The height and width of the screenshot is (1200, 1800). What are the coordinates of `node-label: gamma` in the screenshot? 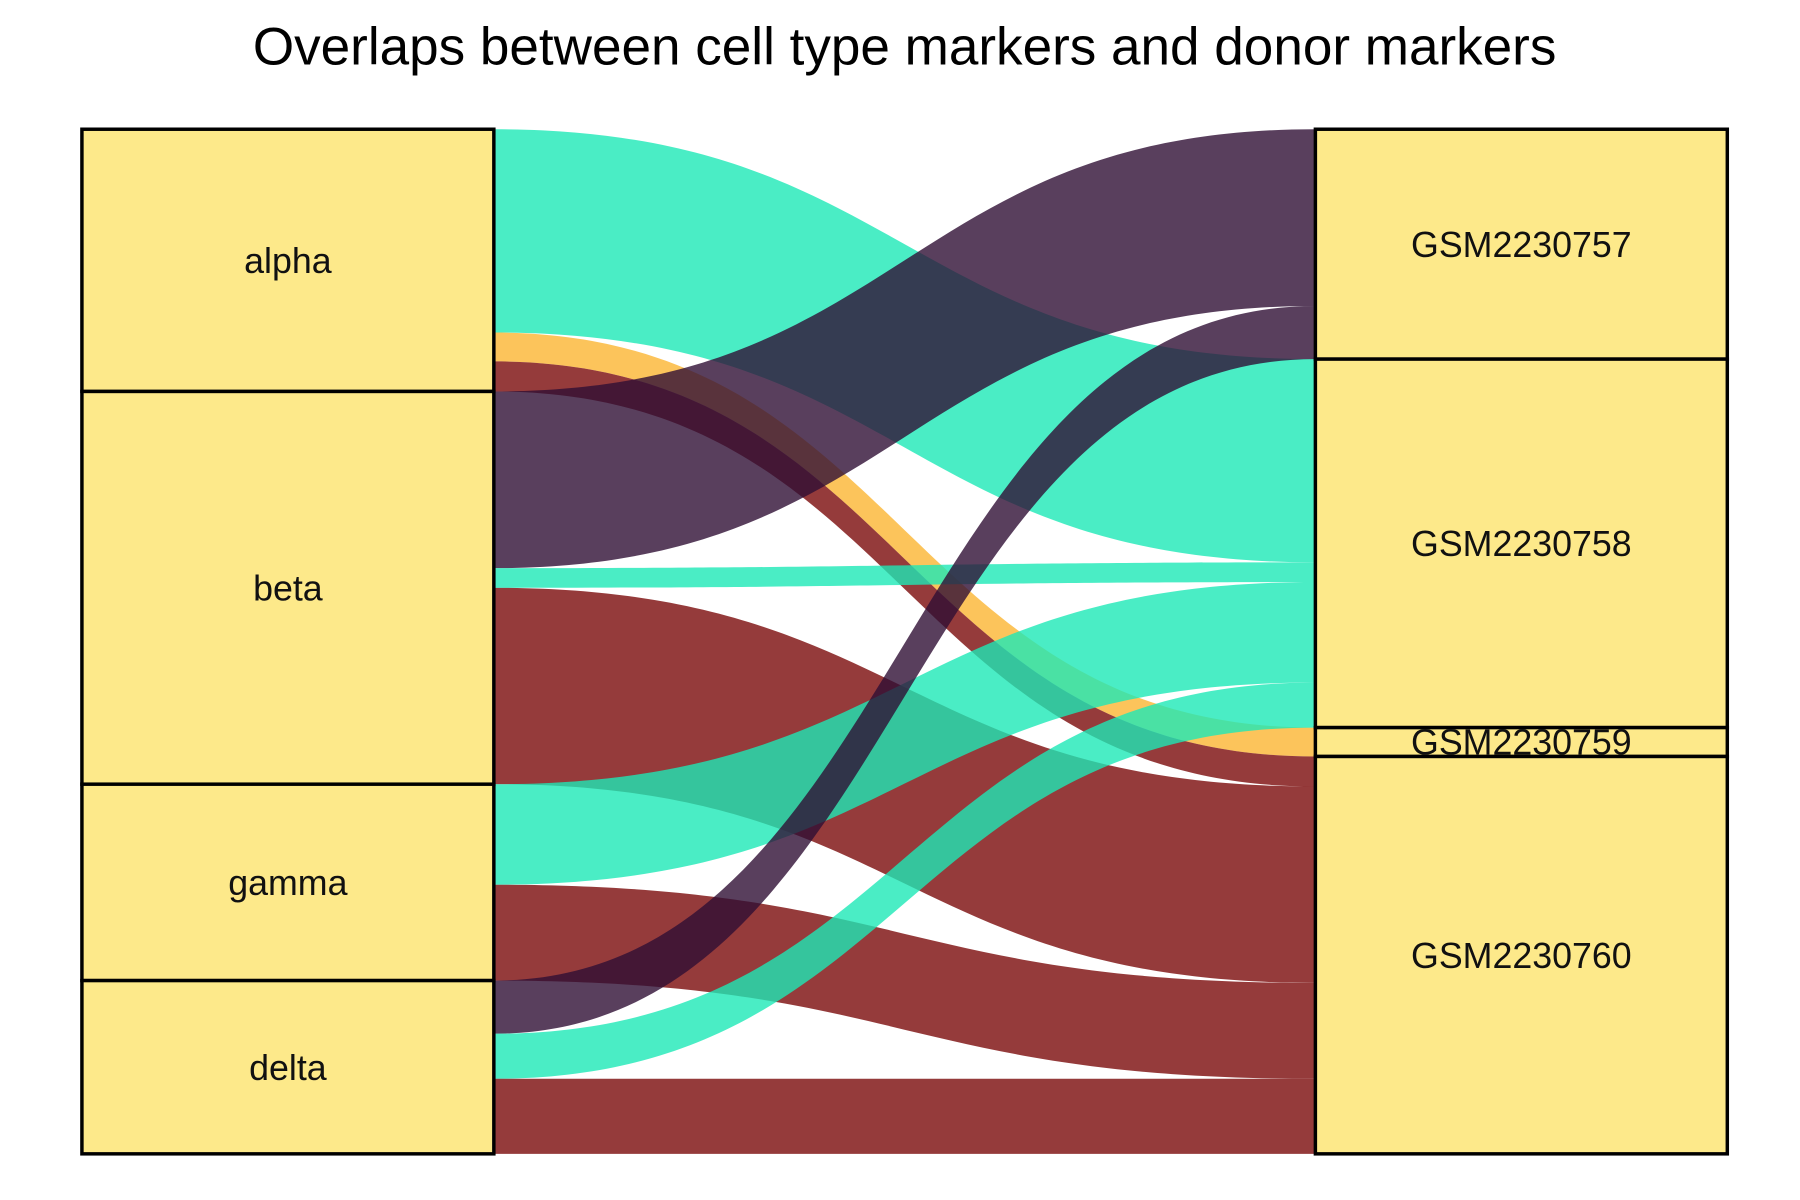 It's located at (287, 883).